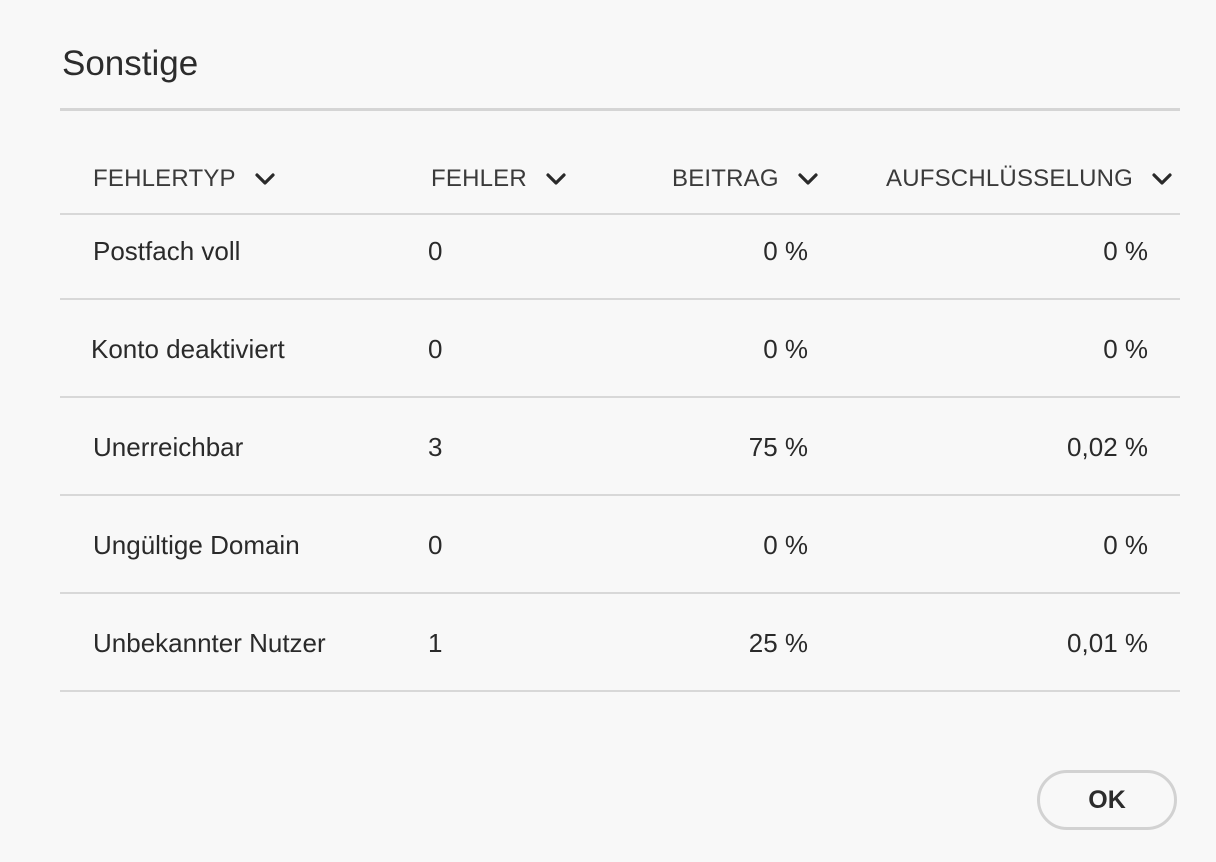  I want to click on cell-breakdown: 0,02 %, so click(1107, 447).